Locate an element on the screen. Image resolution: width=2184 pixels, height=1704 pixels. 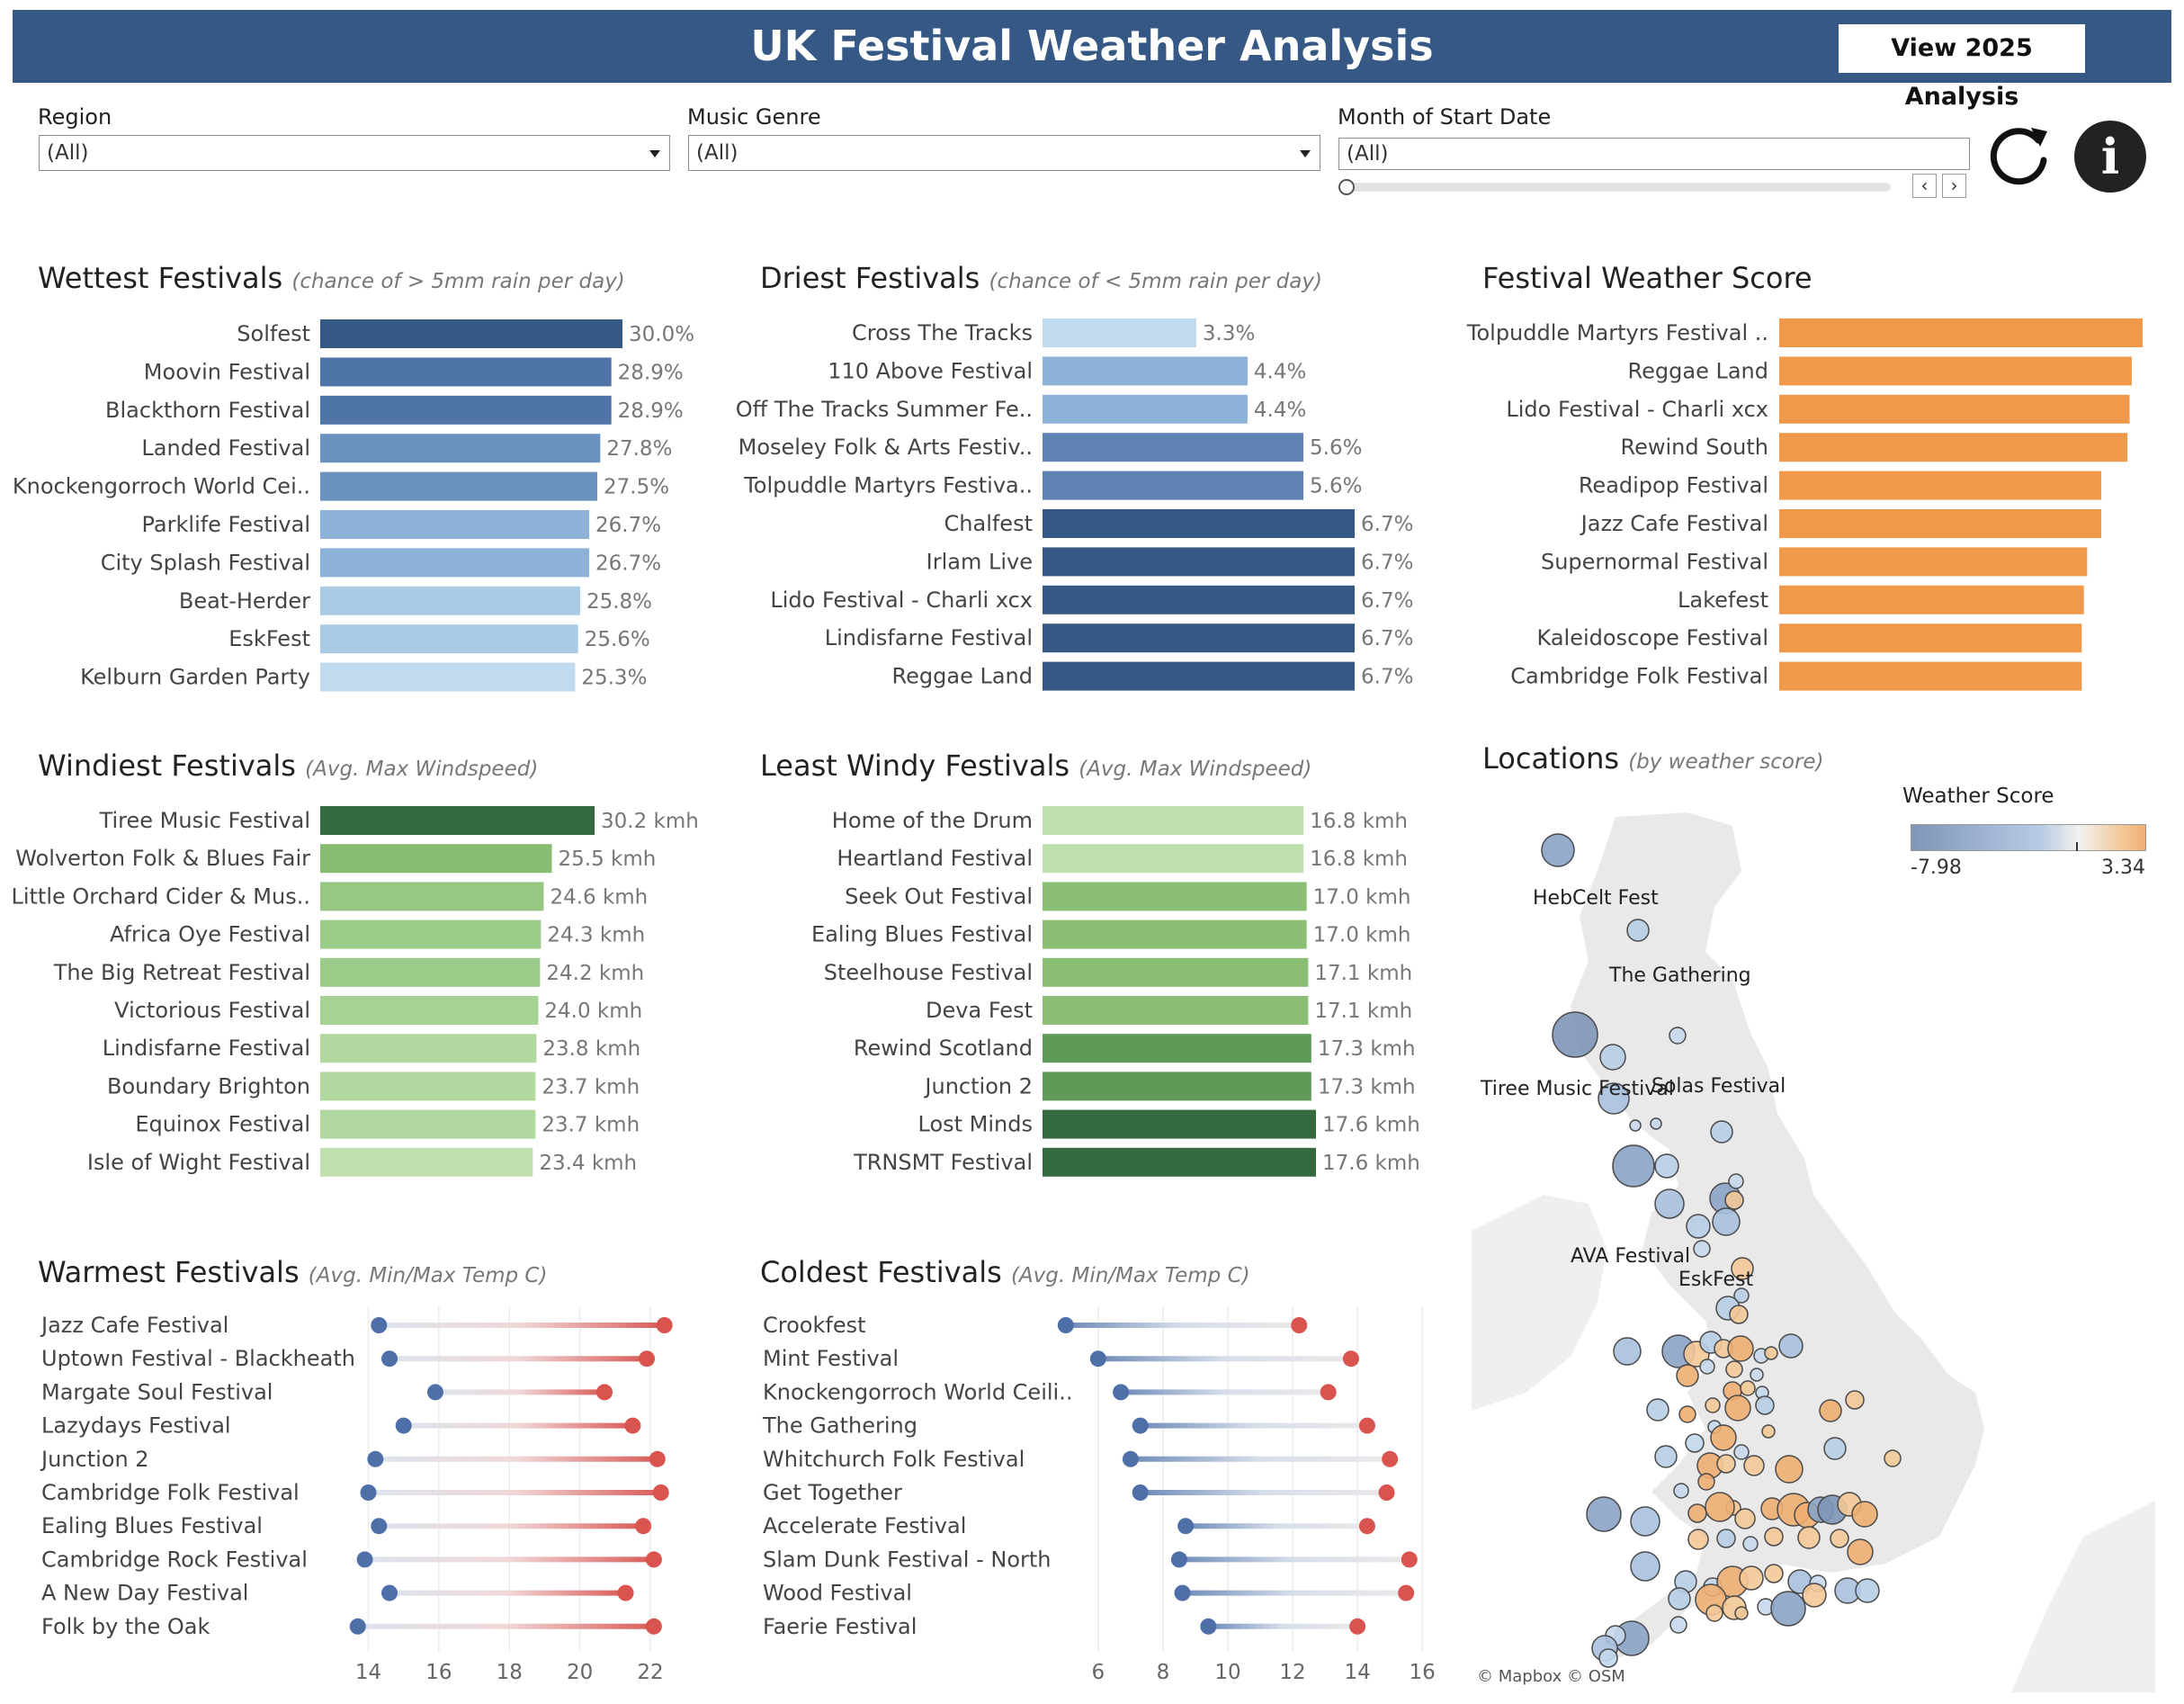
region-dropdown: (All) is located at coordinates (354, 153).